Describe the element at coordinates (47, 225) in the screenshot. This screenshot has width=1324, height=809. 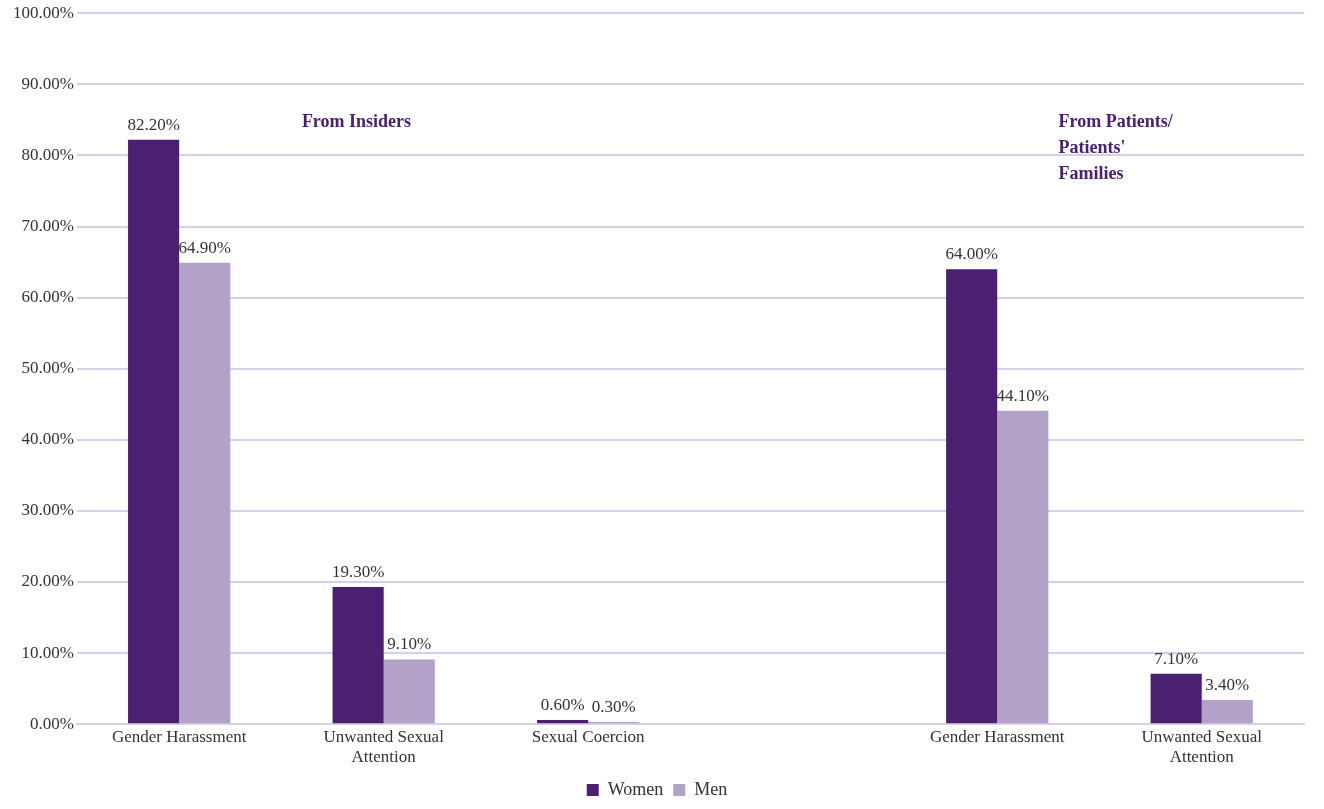
I see `y-tick-label: 70.00%` at that location.